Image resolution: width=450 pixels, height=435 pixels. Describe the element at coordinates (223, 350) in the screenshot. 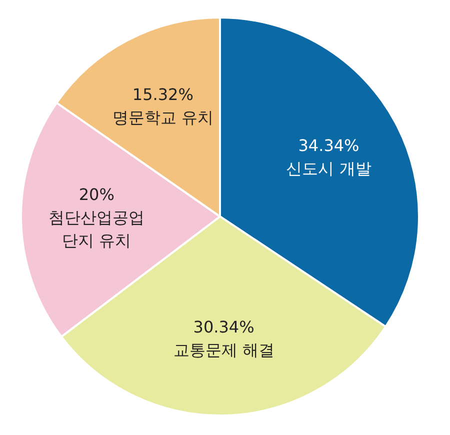

I see `slice-label: 교통문제 해결` at that location.